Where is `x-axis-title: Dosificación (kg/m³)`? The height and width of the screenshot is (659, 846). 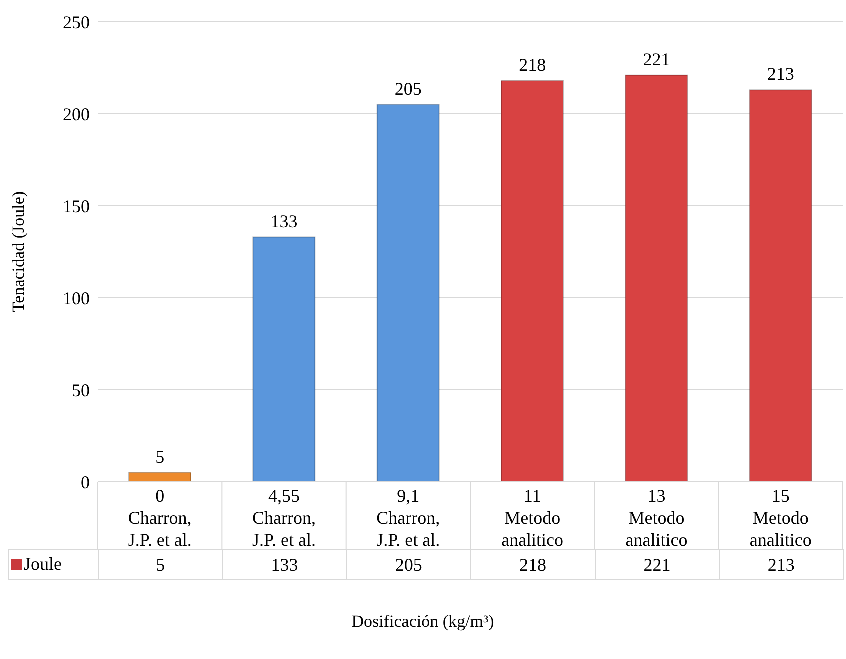 x-axis-title: Dosificación (kg/m³) is located at coordinates (423, 622).